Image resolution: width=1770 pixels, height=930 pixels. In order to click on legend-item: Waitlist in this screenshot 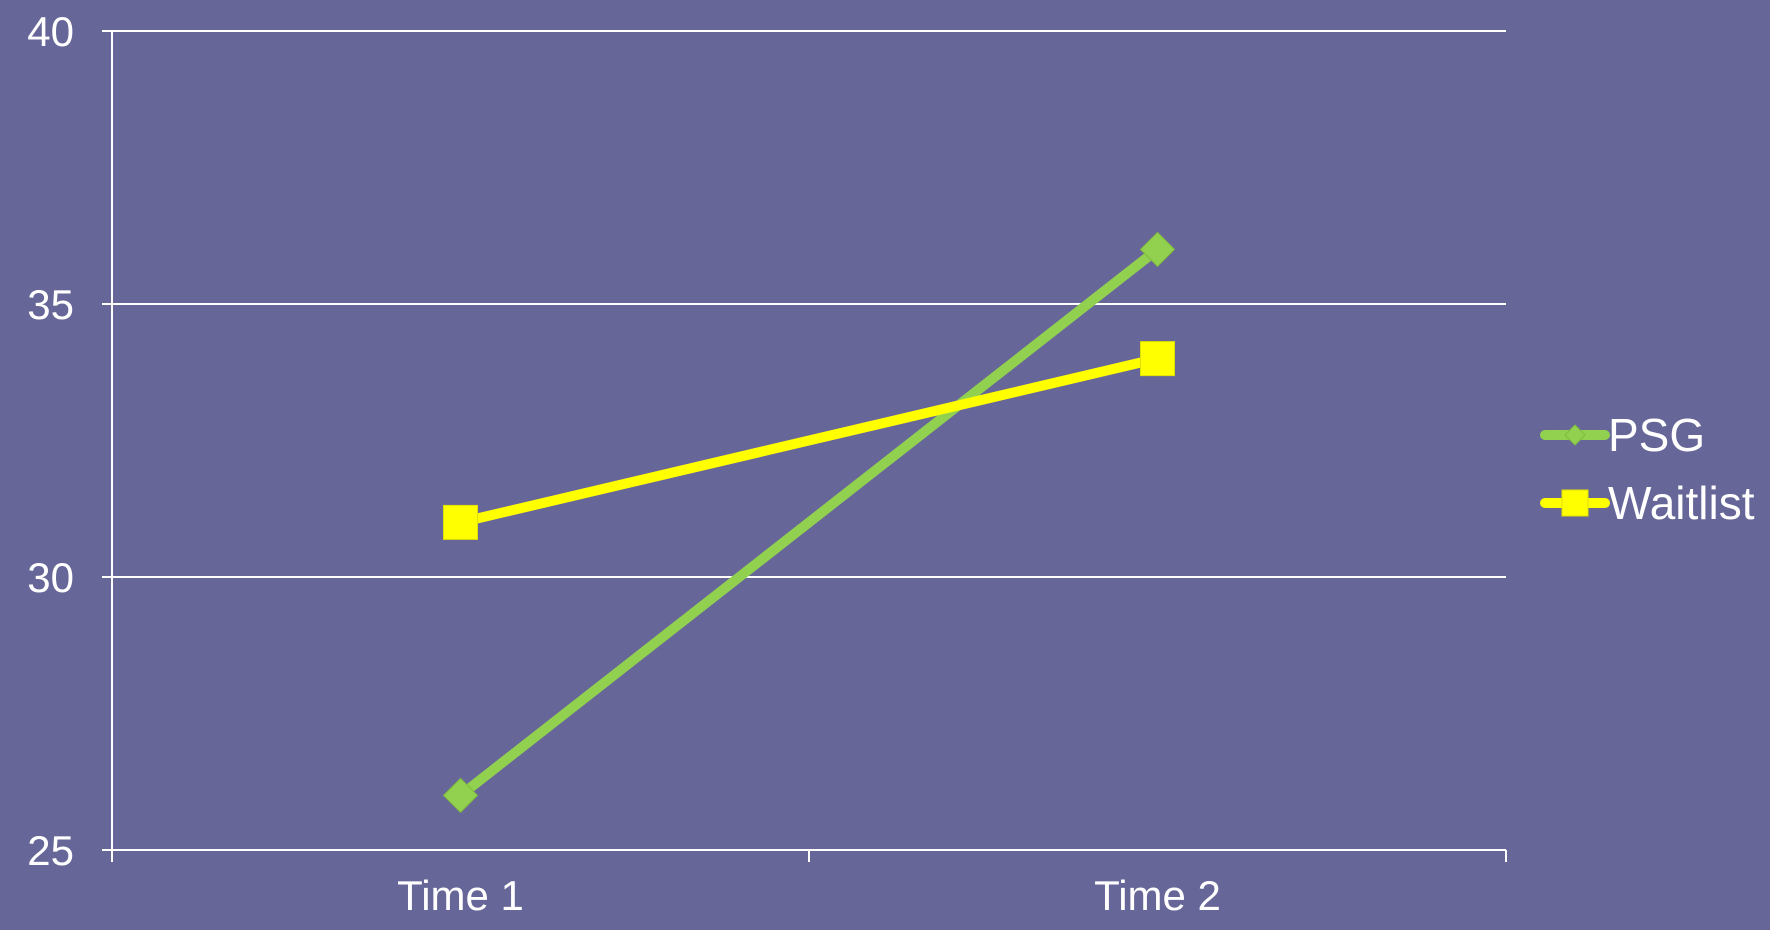, I will do `click(1647, 503)`.